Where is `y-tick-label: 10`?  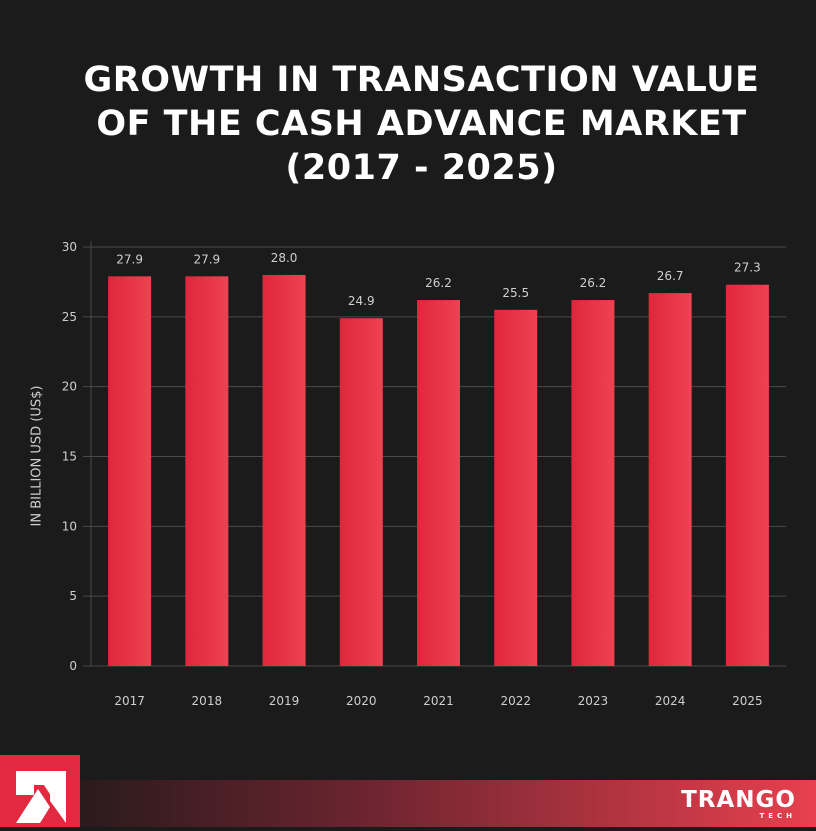
y-tick-label: 10 is located at coordinates (69, 526).